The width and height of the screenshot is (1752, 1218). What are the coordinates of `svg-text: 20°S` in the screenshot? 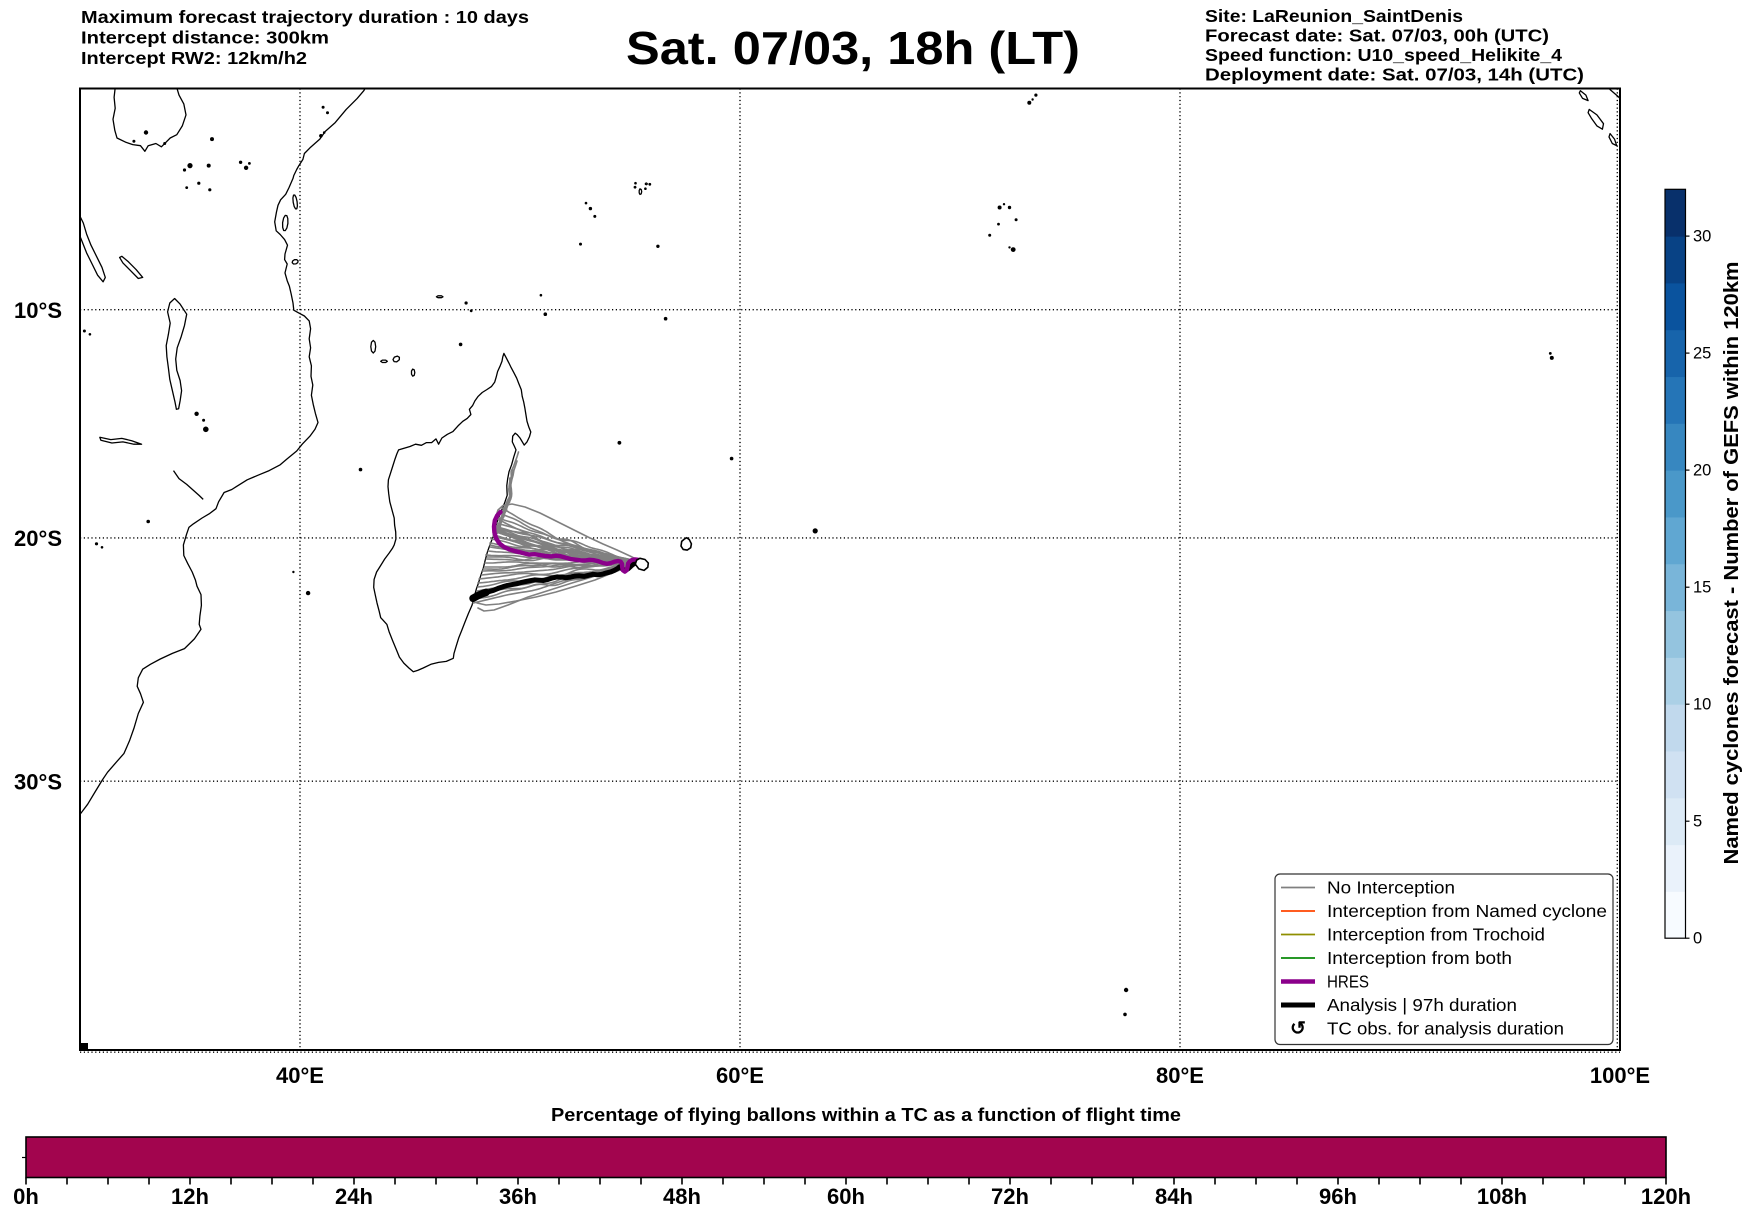 It's located at (38, 538).